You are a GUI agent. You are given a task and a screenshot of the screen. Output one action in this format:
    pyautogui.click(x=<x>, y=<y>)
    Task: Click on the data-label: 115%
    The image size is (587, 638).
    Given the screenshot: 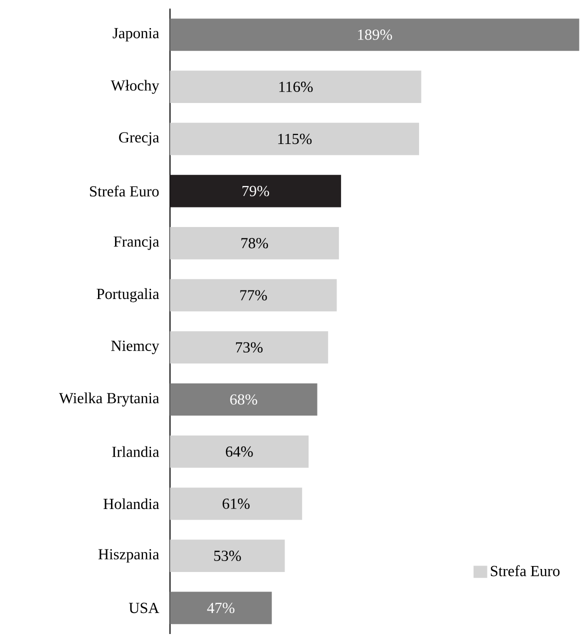 What is the action you would take?
    pyautogui.click(x=295, y=139)
    